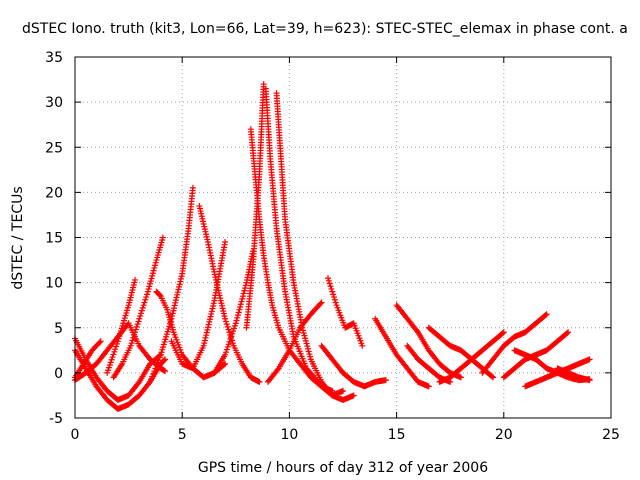 This screenshot has width=640, height=480. Describe the element at coordinates (397, 435) in the screenshot. I see `x-tick-label: 15` at that location.